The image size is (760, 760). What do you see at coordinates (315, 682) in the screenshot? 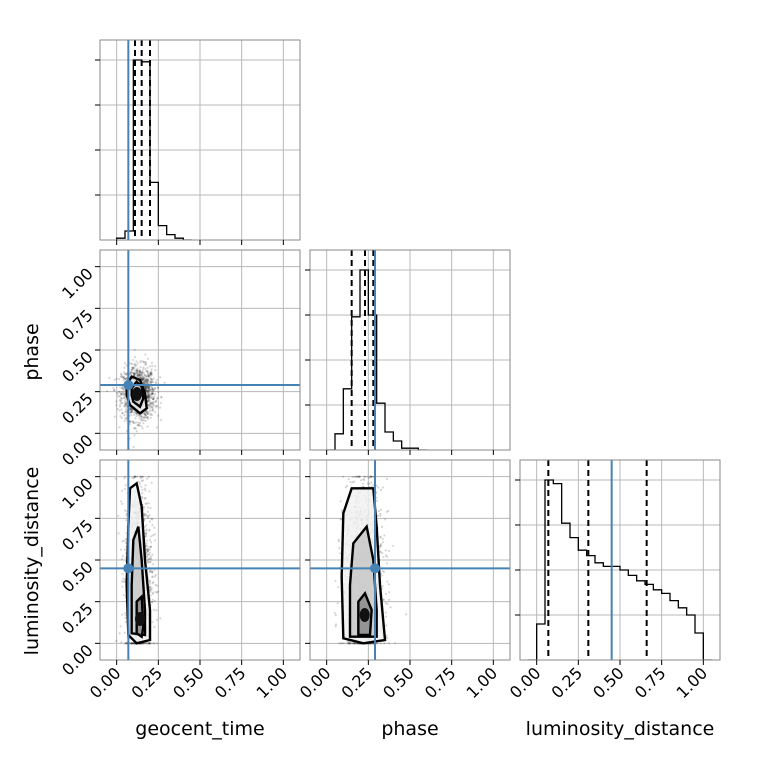
I see `xtick-label: 0.00` at bounding box center [315, 682].